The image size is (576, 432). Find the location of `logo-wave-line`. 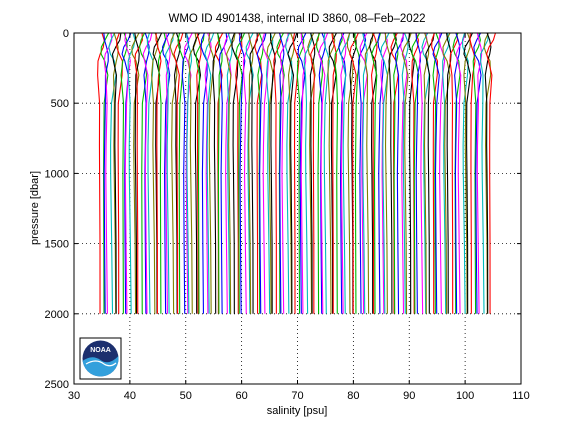

logo-wave-line is located at coordinates (101, 363).